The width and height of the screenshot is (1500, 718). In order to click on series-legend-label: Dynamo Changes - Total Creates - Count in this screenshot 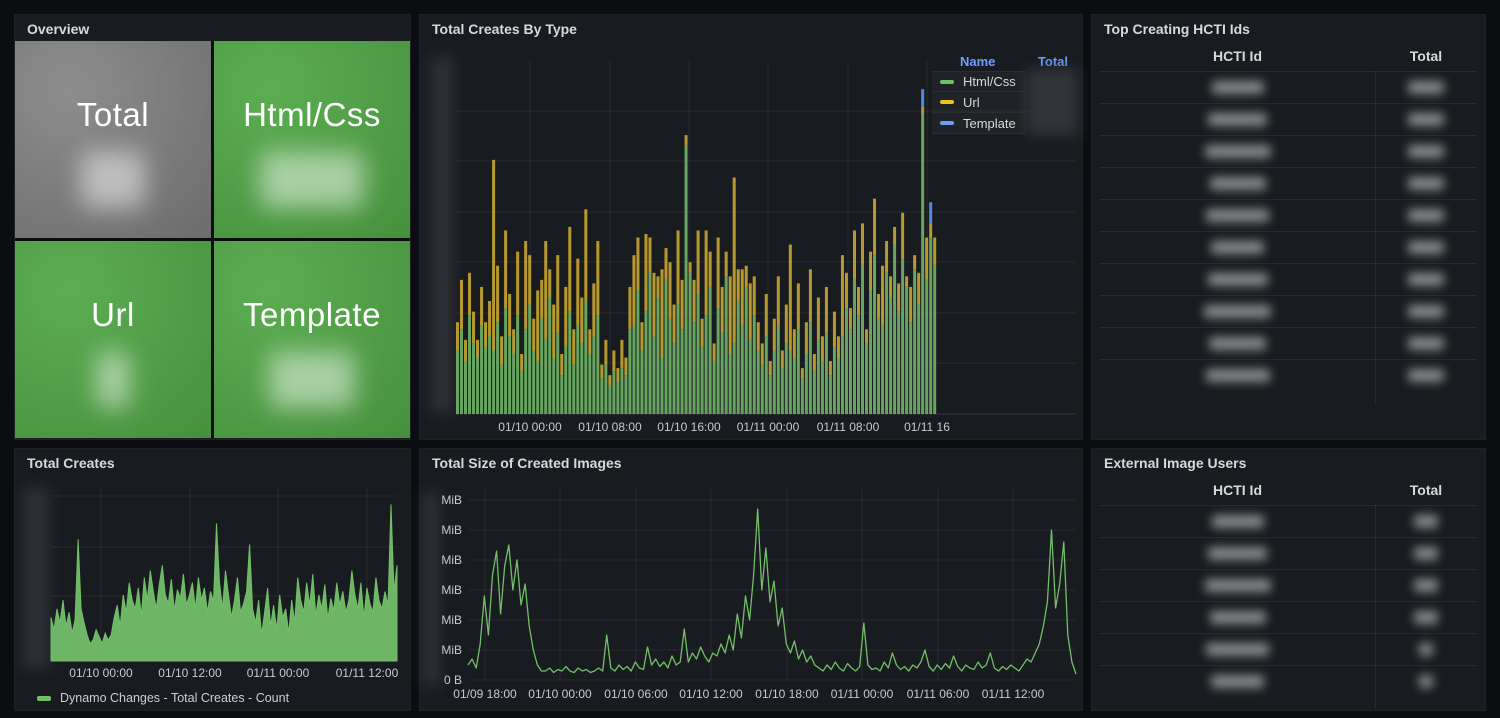, I will do `click(175, 698)`.